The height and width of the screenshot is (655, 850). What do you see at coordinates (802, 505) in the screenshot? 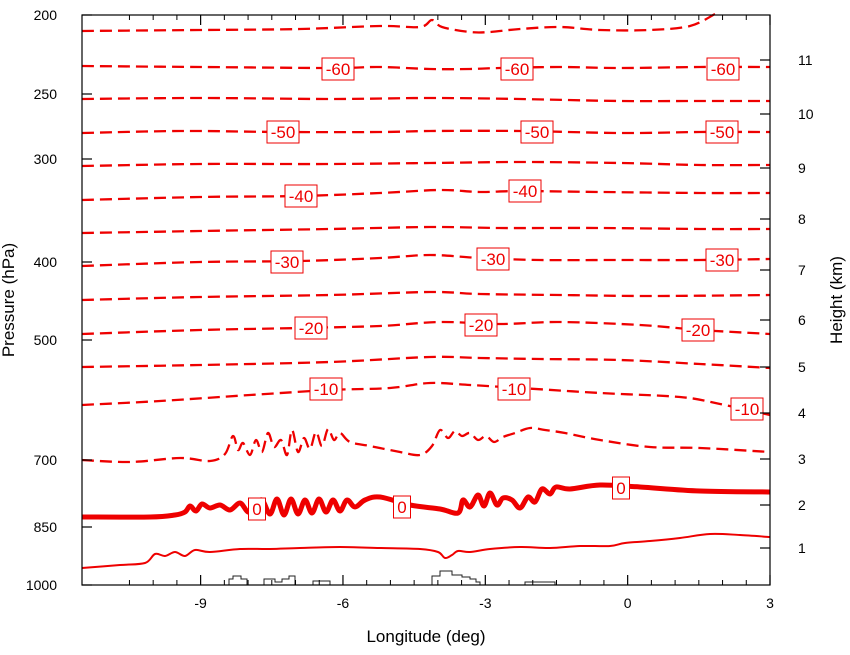
I see `y2-tick-label: 2` at bounding box center [802, 505].